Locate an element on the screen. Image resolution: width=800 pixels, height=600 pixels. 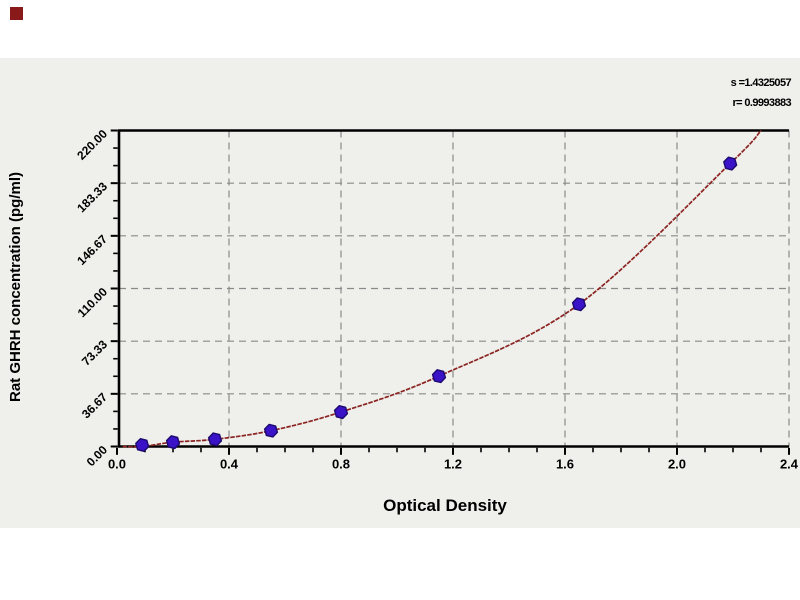
y-tick-label: 183.33 is located at coordinates (92, 197).